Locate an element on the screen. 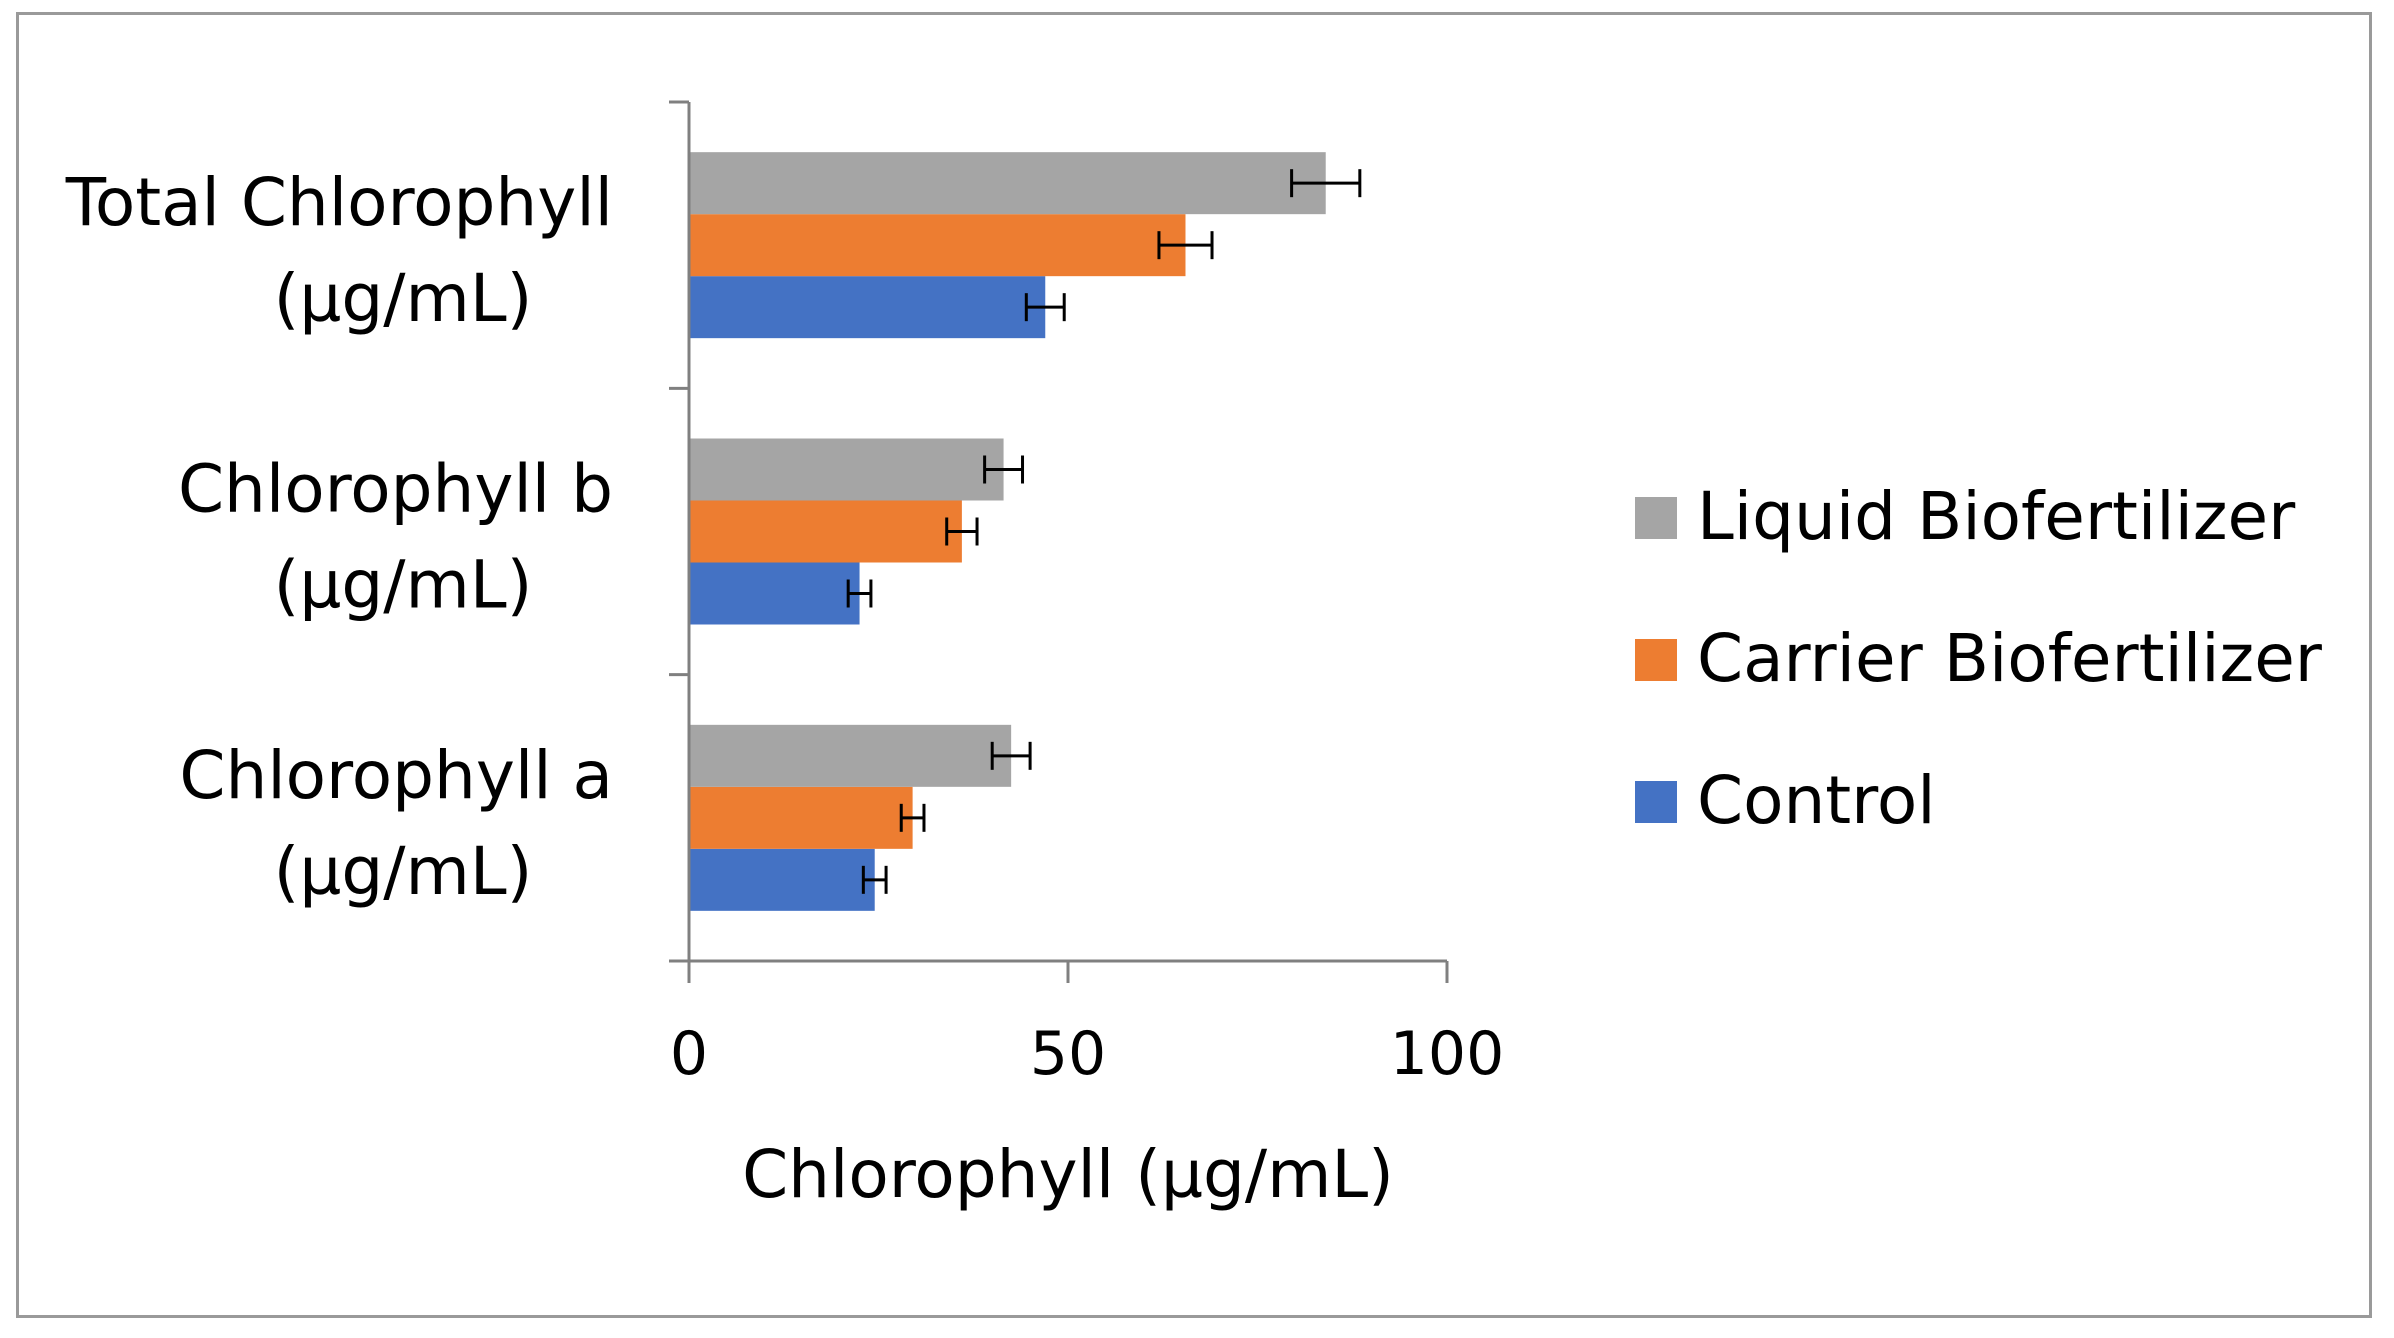 The image size is (2394, 1338). x-tick-label: 50 is located at coordinates (1068, 1054).